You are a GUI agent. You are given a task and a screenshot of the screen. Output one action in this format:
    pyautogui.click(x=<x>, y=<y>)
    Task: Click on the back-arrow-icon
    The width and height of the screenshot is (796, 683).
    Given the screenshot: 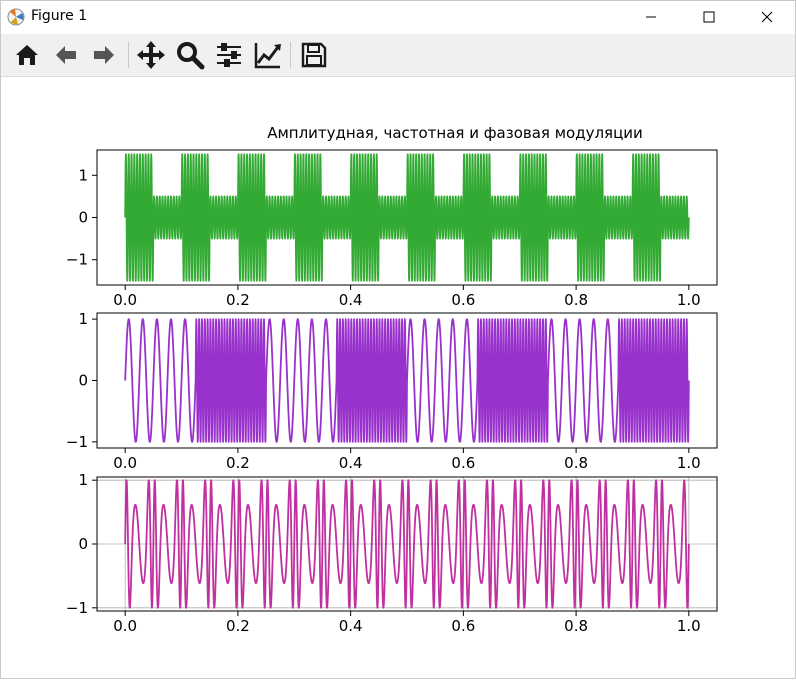 What is the action you would take?
    pyautogui.click(x=66, y=55)
    